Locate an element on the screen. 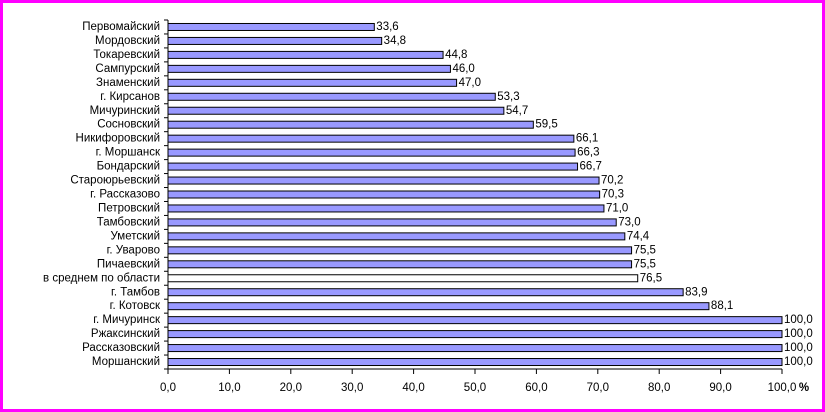 This screenshot has height=412, width=825. y-tick-label: Ржаксинский is located at coordinates (125, 334).